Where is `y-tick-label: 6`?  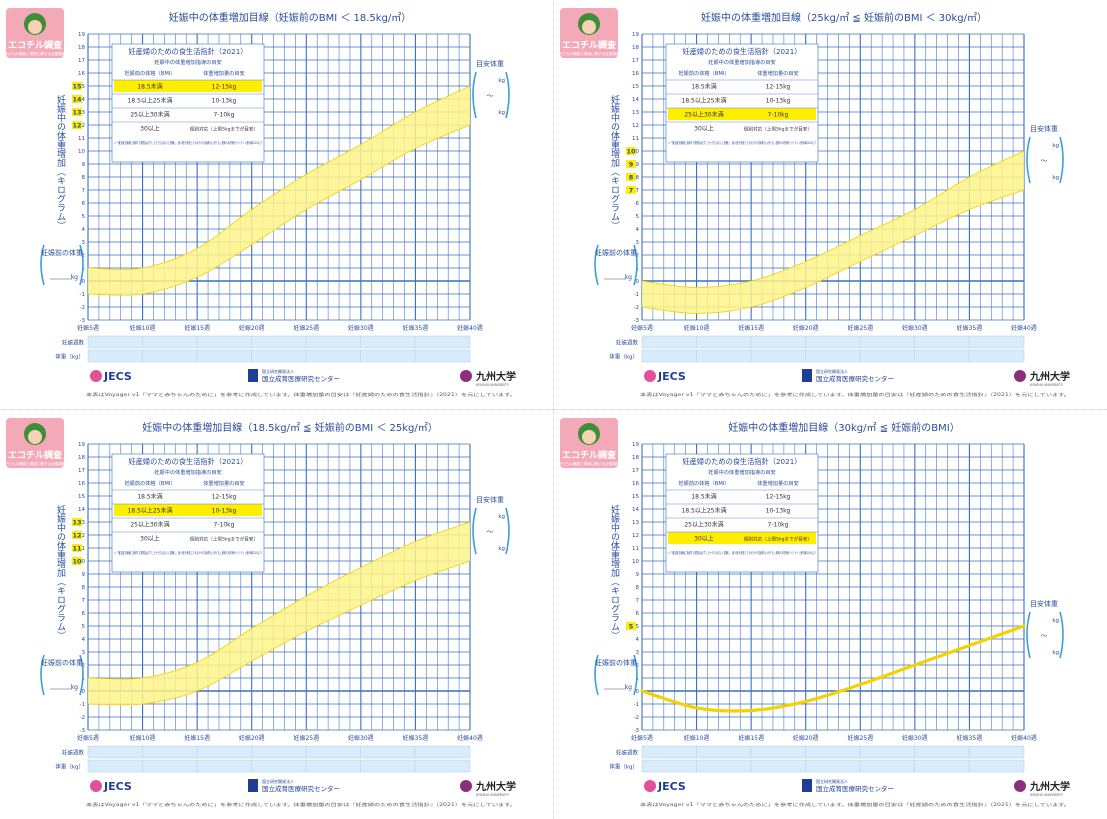 y-tick-label: 6 is located at coordinates (638, 614).